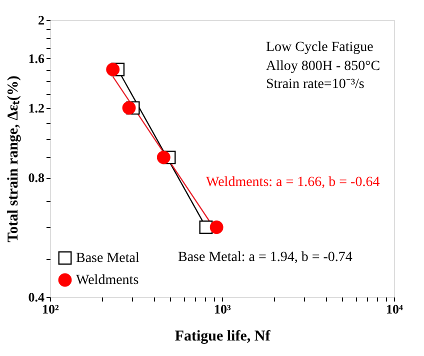  I want to click on annotation: Base Metal: a = 1.94, b = -0.74, so click(265, 257).